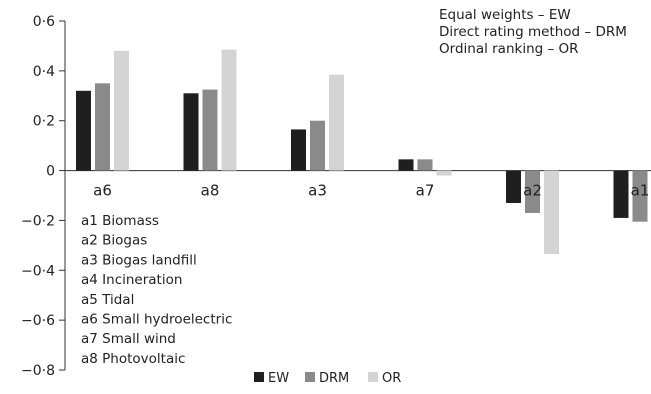 The image size is (651, 394). I want to click on y-tick-label: 0, so click(50, 172).